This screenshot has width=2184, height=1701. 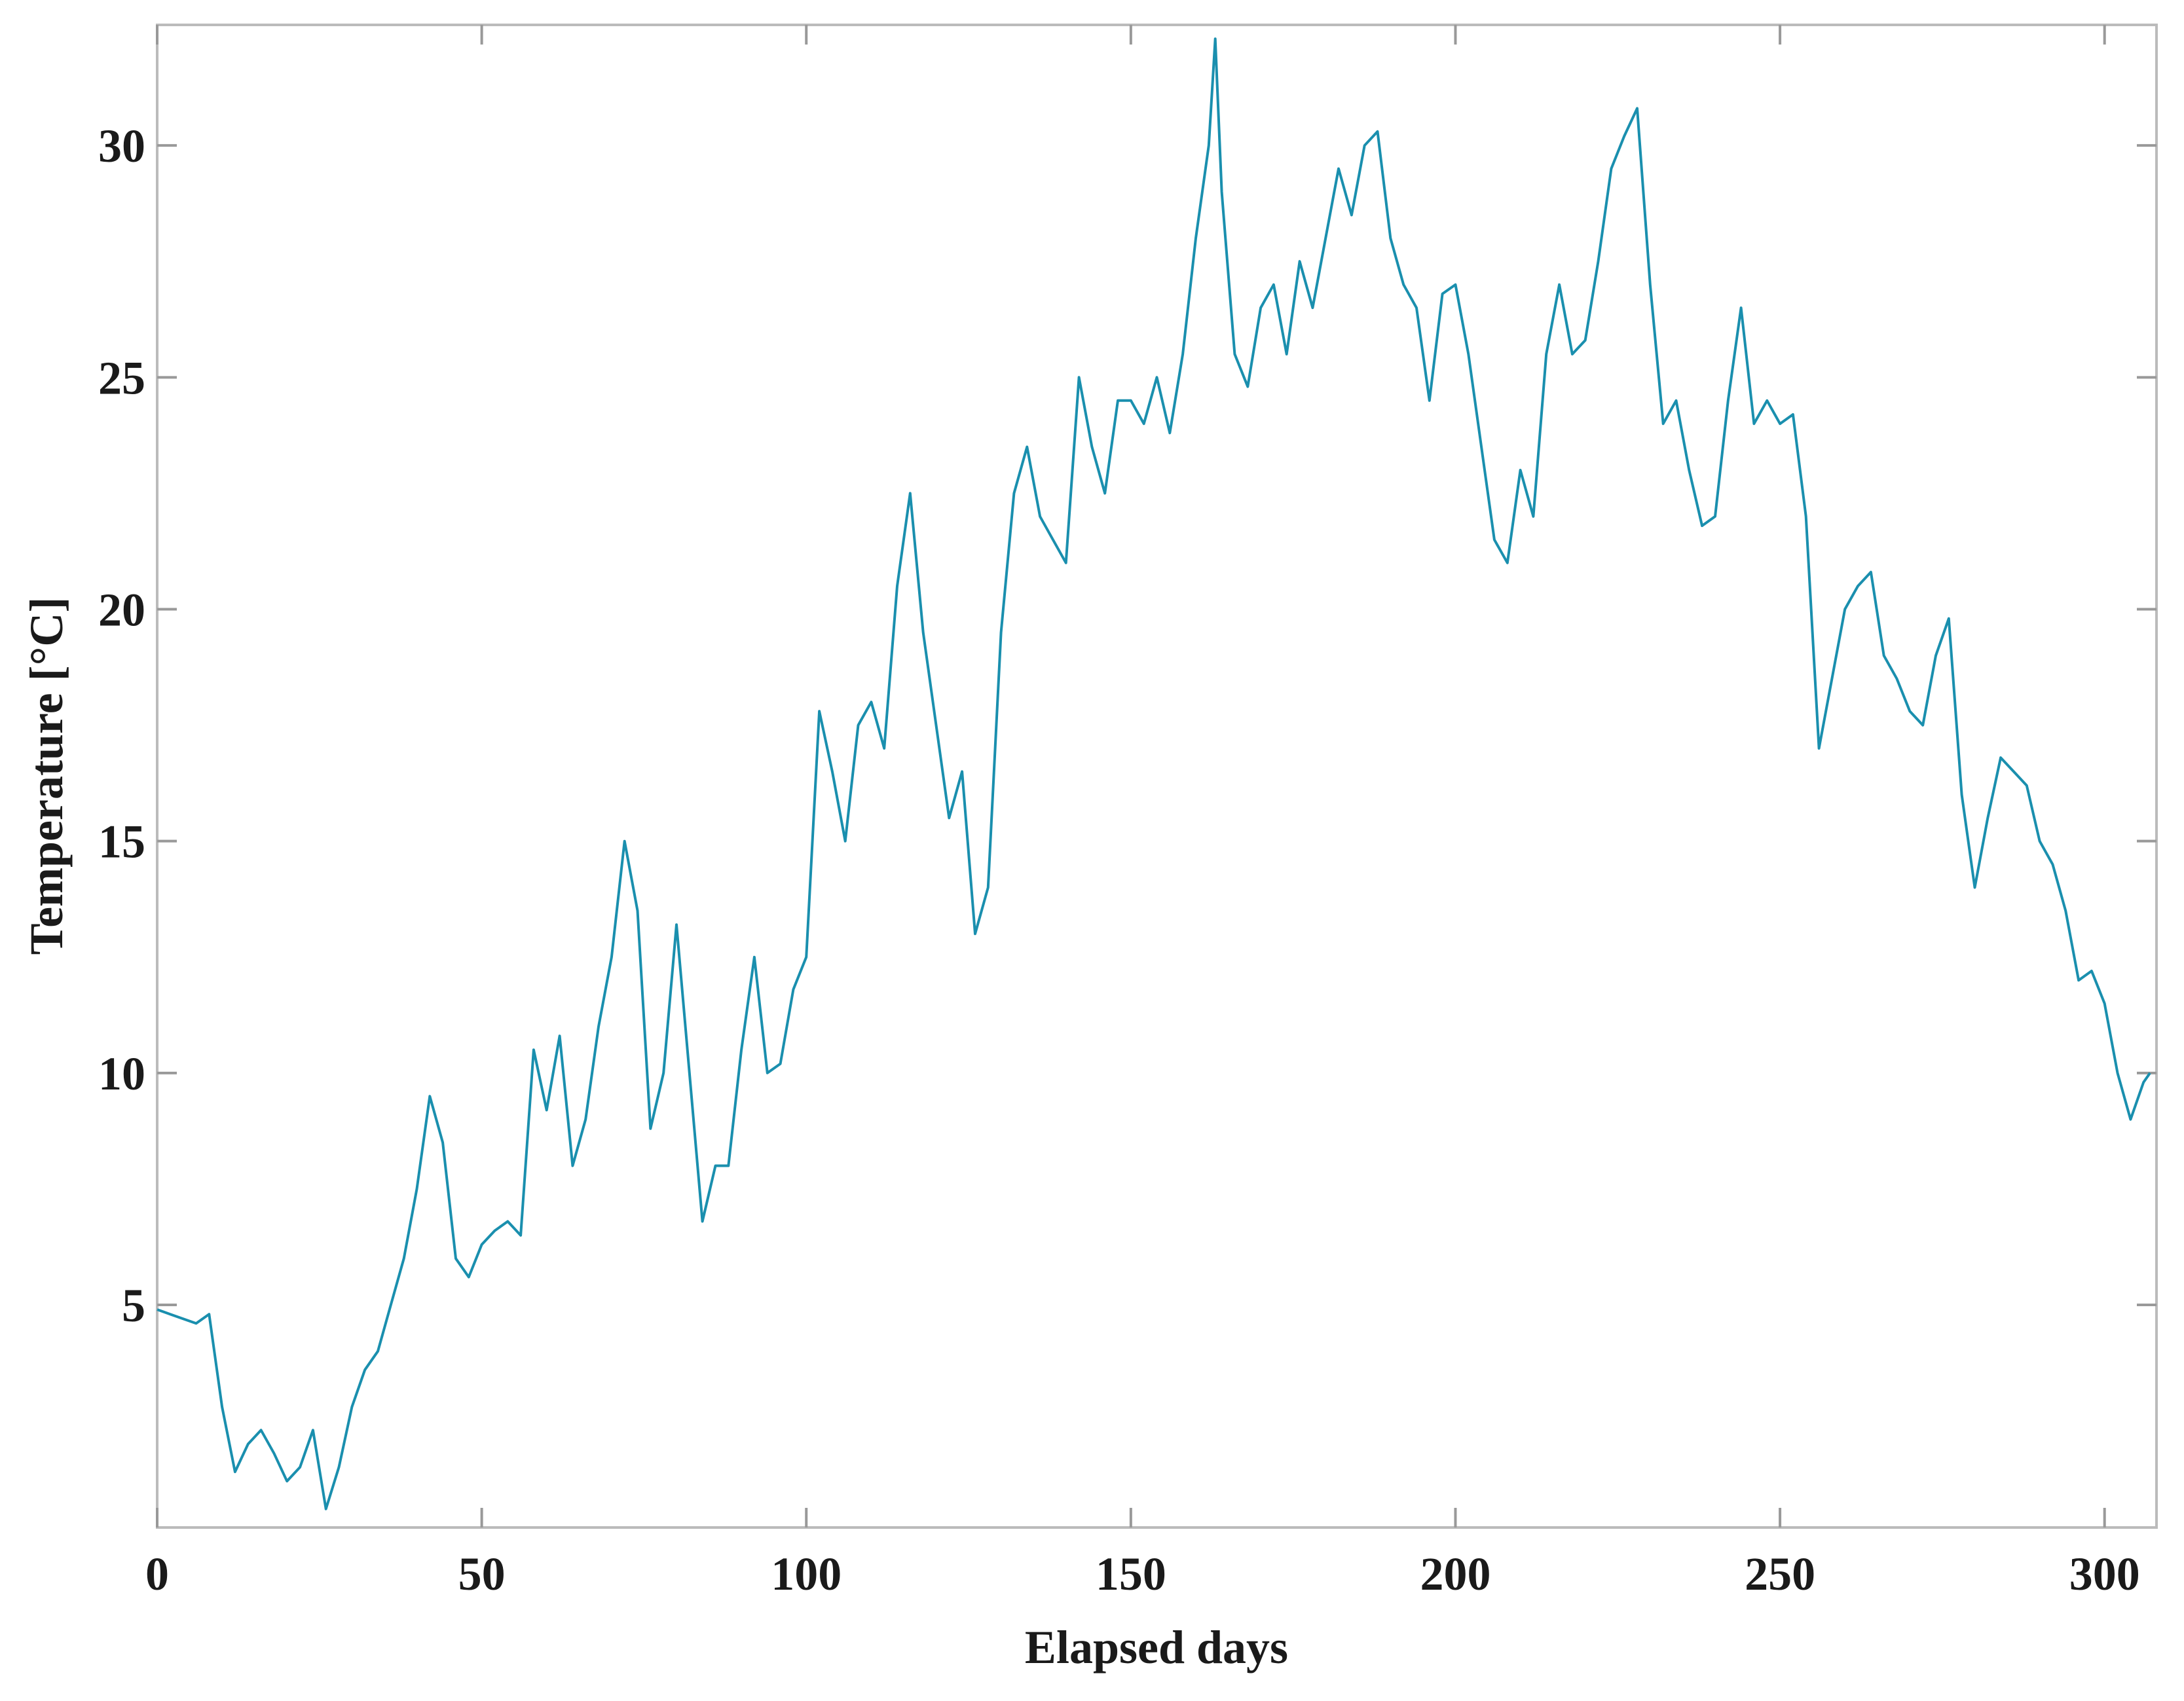 I want to click on y-axis-label: Temperature [°C], so click(x=46, y=776).